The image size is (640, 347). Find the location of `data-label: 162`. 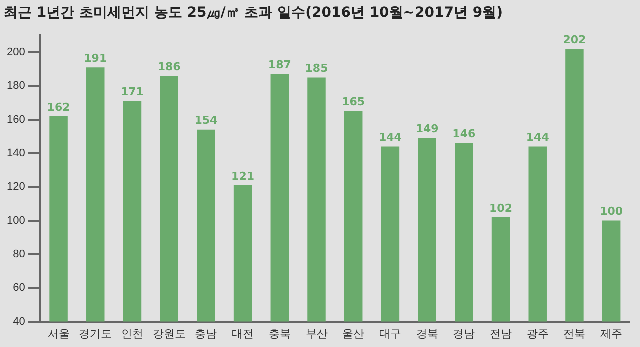

data-label: 162 is located at coordinates (58, 107).